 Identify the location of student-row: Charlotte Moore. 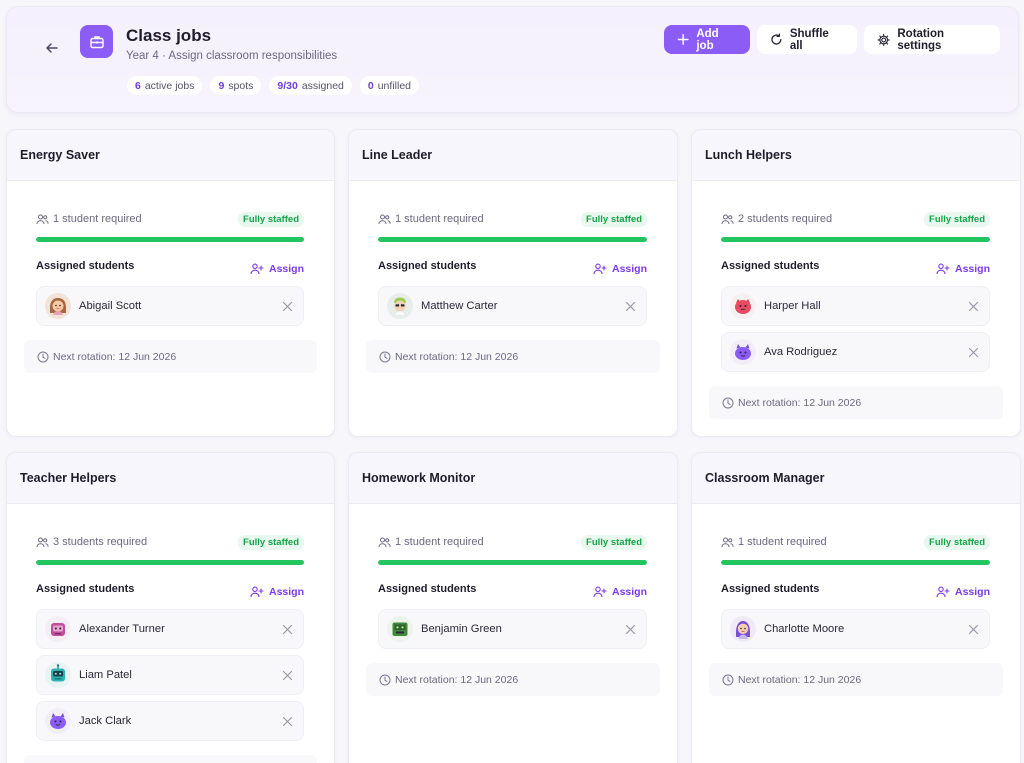
(855, 629).